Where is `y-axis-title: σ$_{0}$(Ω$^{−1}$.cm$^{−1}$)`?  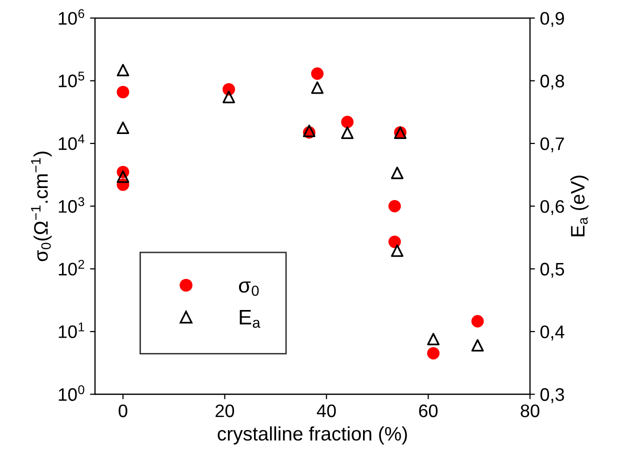
y-axis-title: σ$_{0}$(Ω$^{−1}$.cm$^{−1}$) is located at coordinates (41, 207).